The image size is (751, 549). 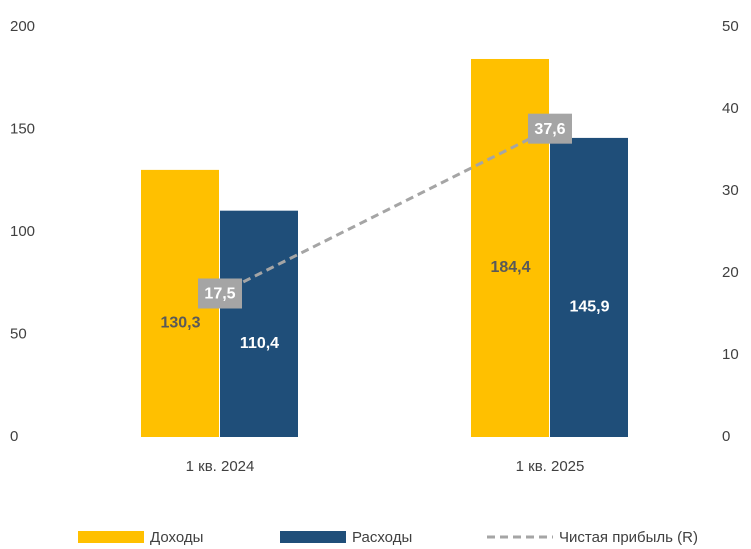 What do you see at coordinates (22, 231) in the screenshot?
I see `y-tick-label: 100` at bounding box center [22, 231].